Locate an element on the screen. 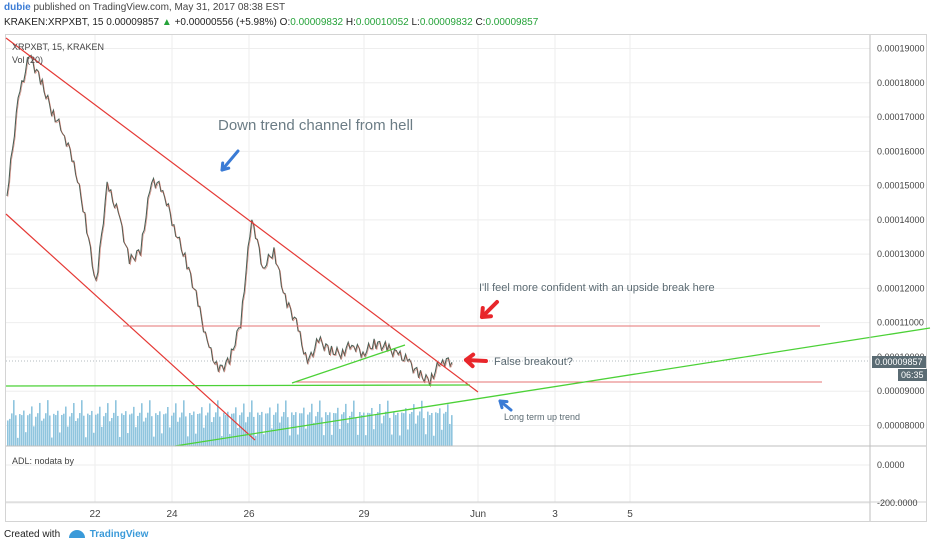 Image resolution: width=932 pixels, height=550 pixels. y-tick-label: 0.00016000 is located at coordinates (901, 151).